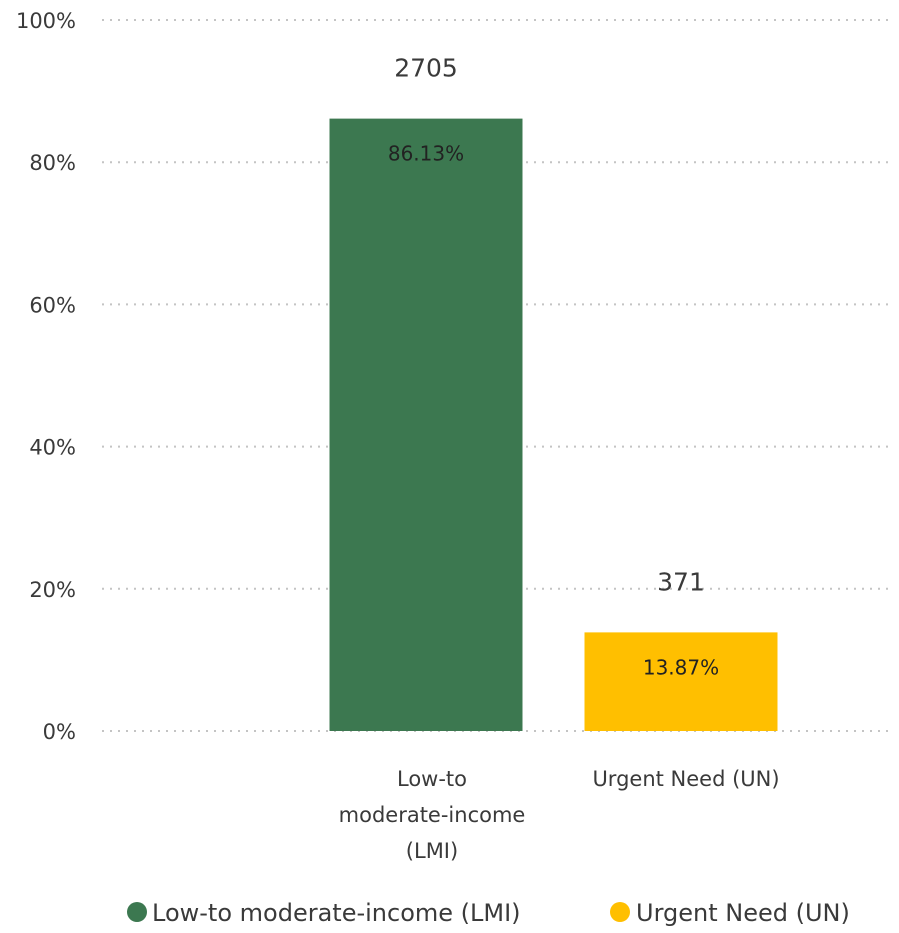 The image size is (899, 933). Describe the element at coordinates (52, 590) in the screenshot. I see `y-tick-label: 20%` at that location.